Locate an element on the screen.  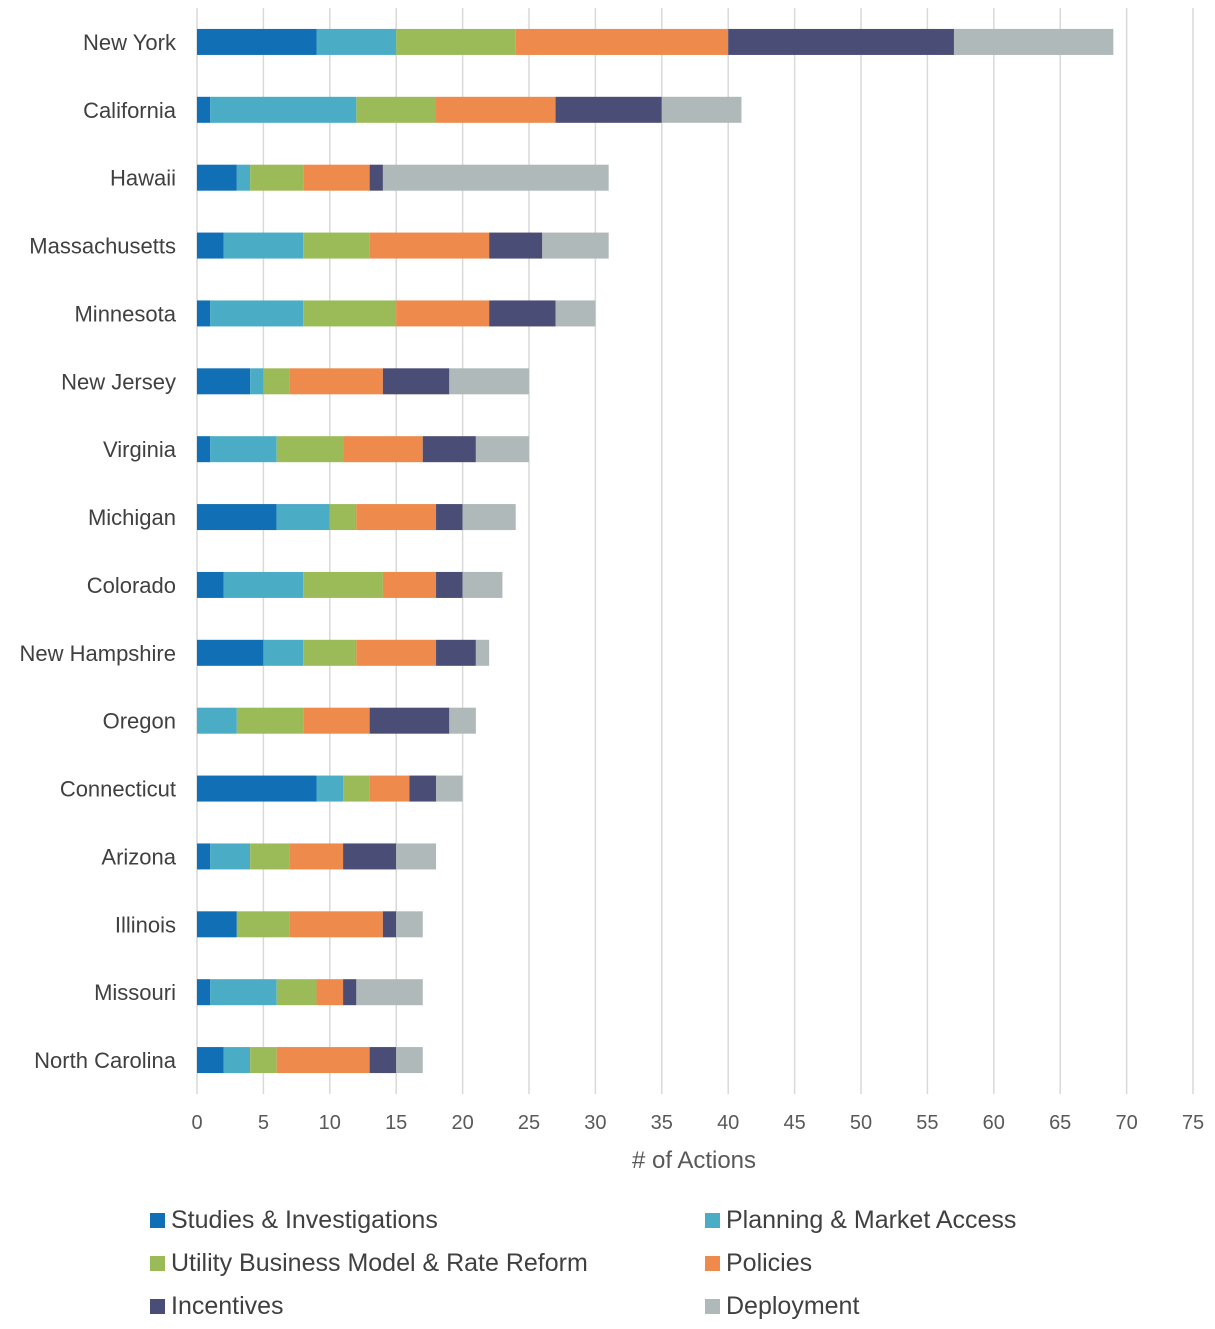
category-label: Missouri is located at coordinates (135, 992).